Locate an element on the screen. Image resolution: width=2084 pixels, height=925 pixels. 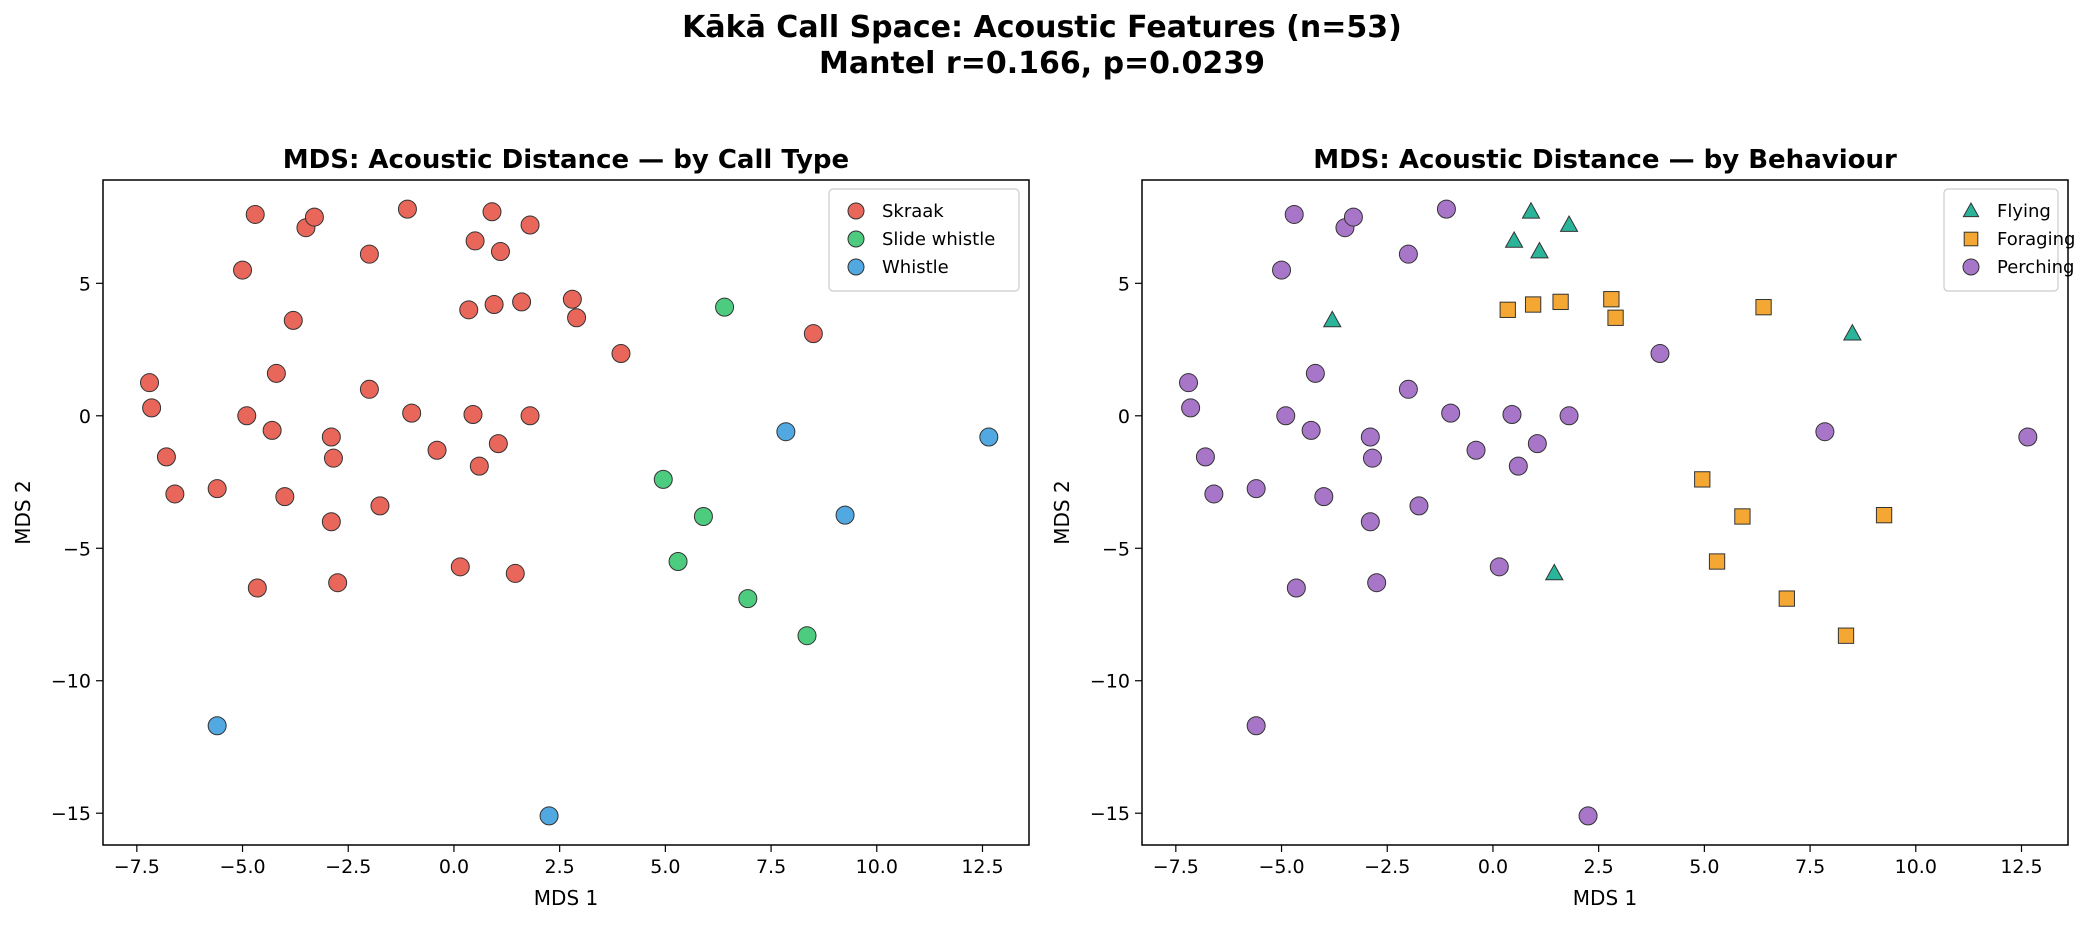
legend-marker-foraging is located at coordinates (1971, 239).